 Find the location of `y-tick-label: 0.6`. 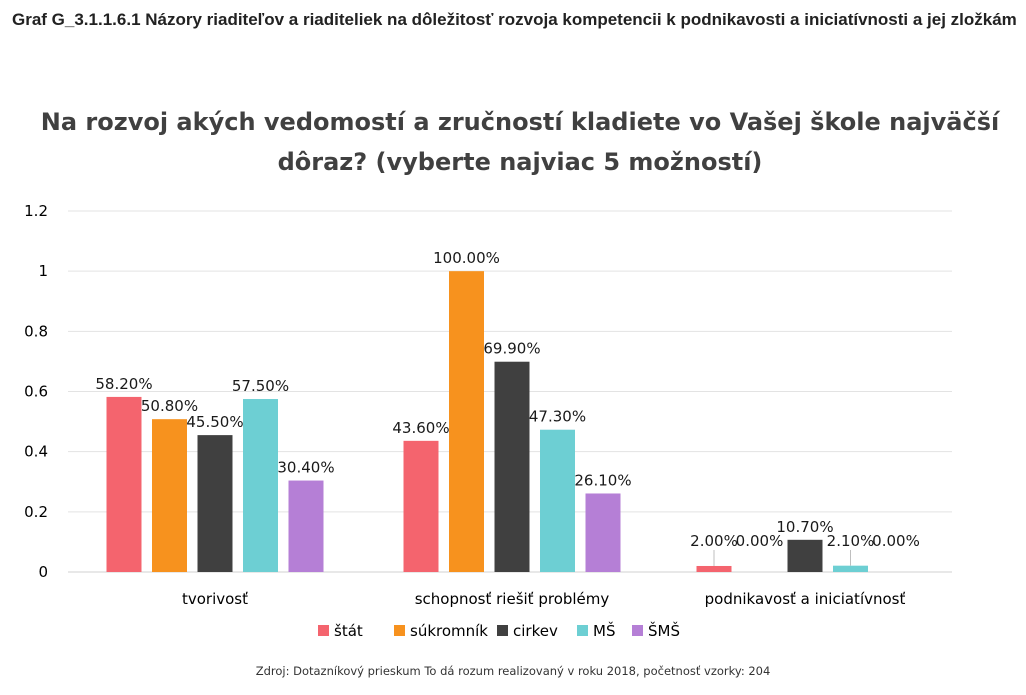

y-tick-label: 0.6 is located at coordinates (36, 392).